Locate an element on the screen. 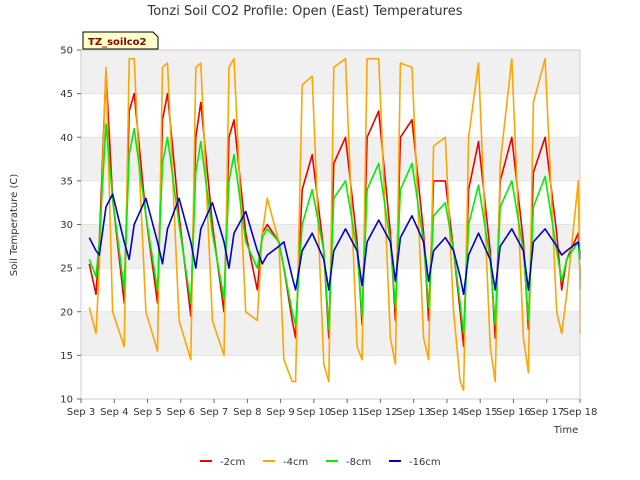  x-tick-label: Sep 13 is located at coordinates (413, 412).